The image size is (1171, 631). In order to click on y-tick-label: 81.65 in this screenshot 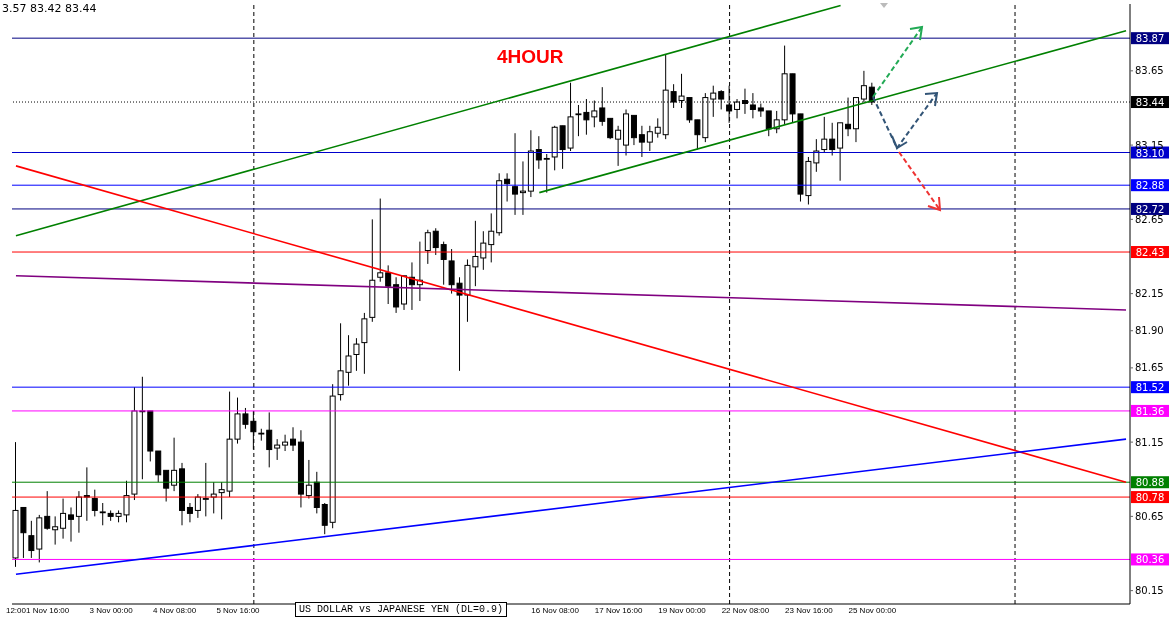, I will do `click(1149, 368)`.